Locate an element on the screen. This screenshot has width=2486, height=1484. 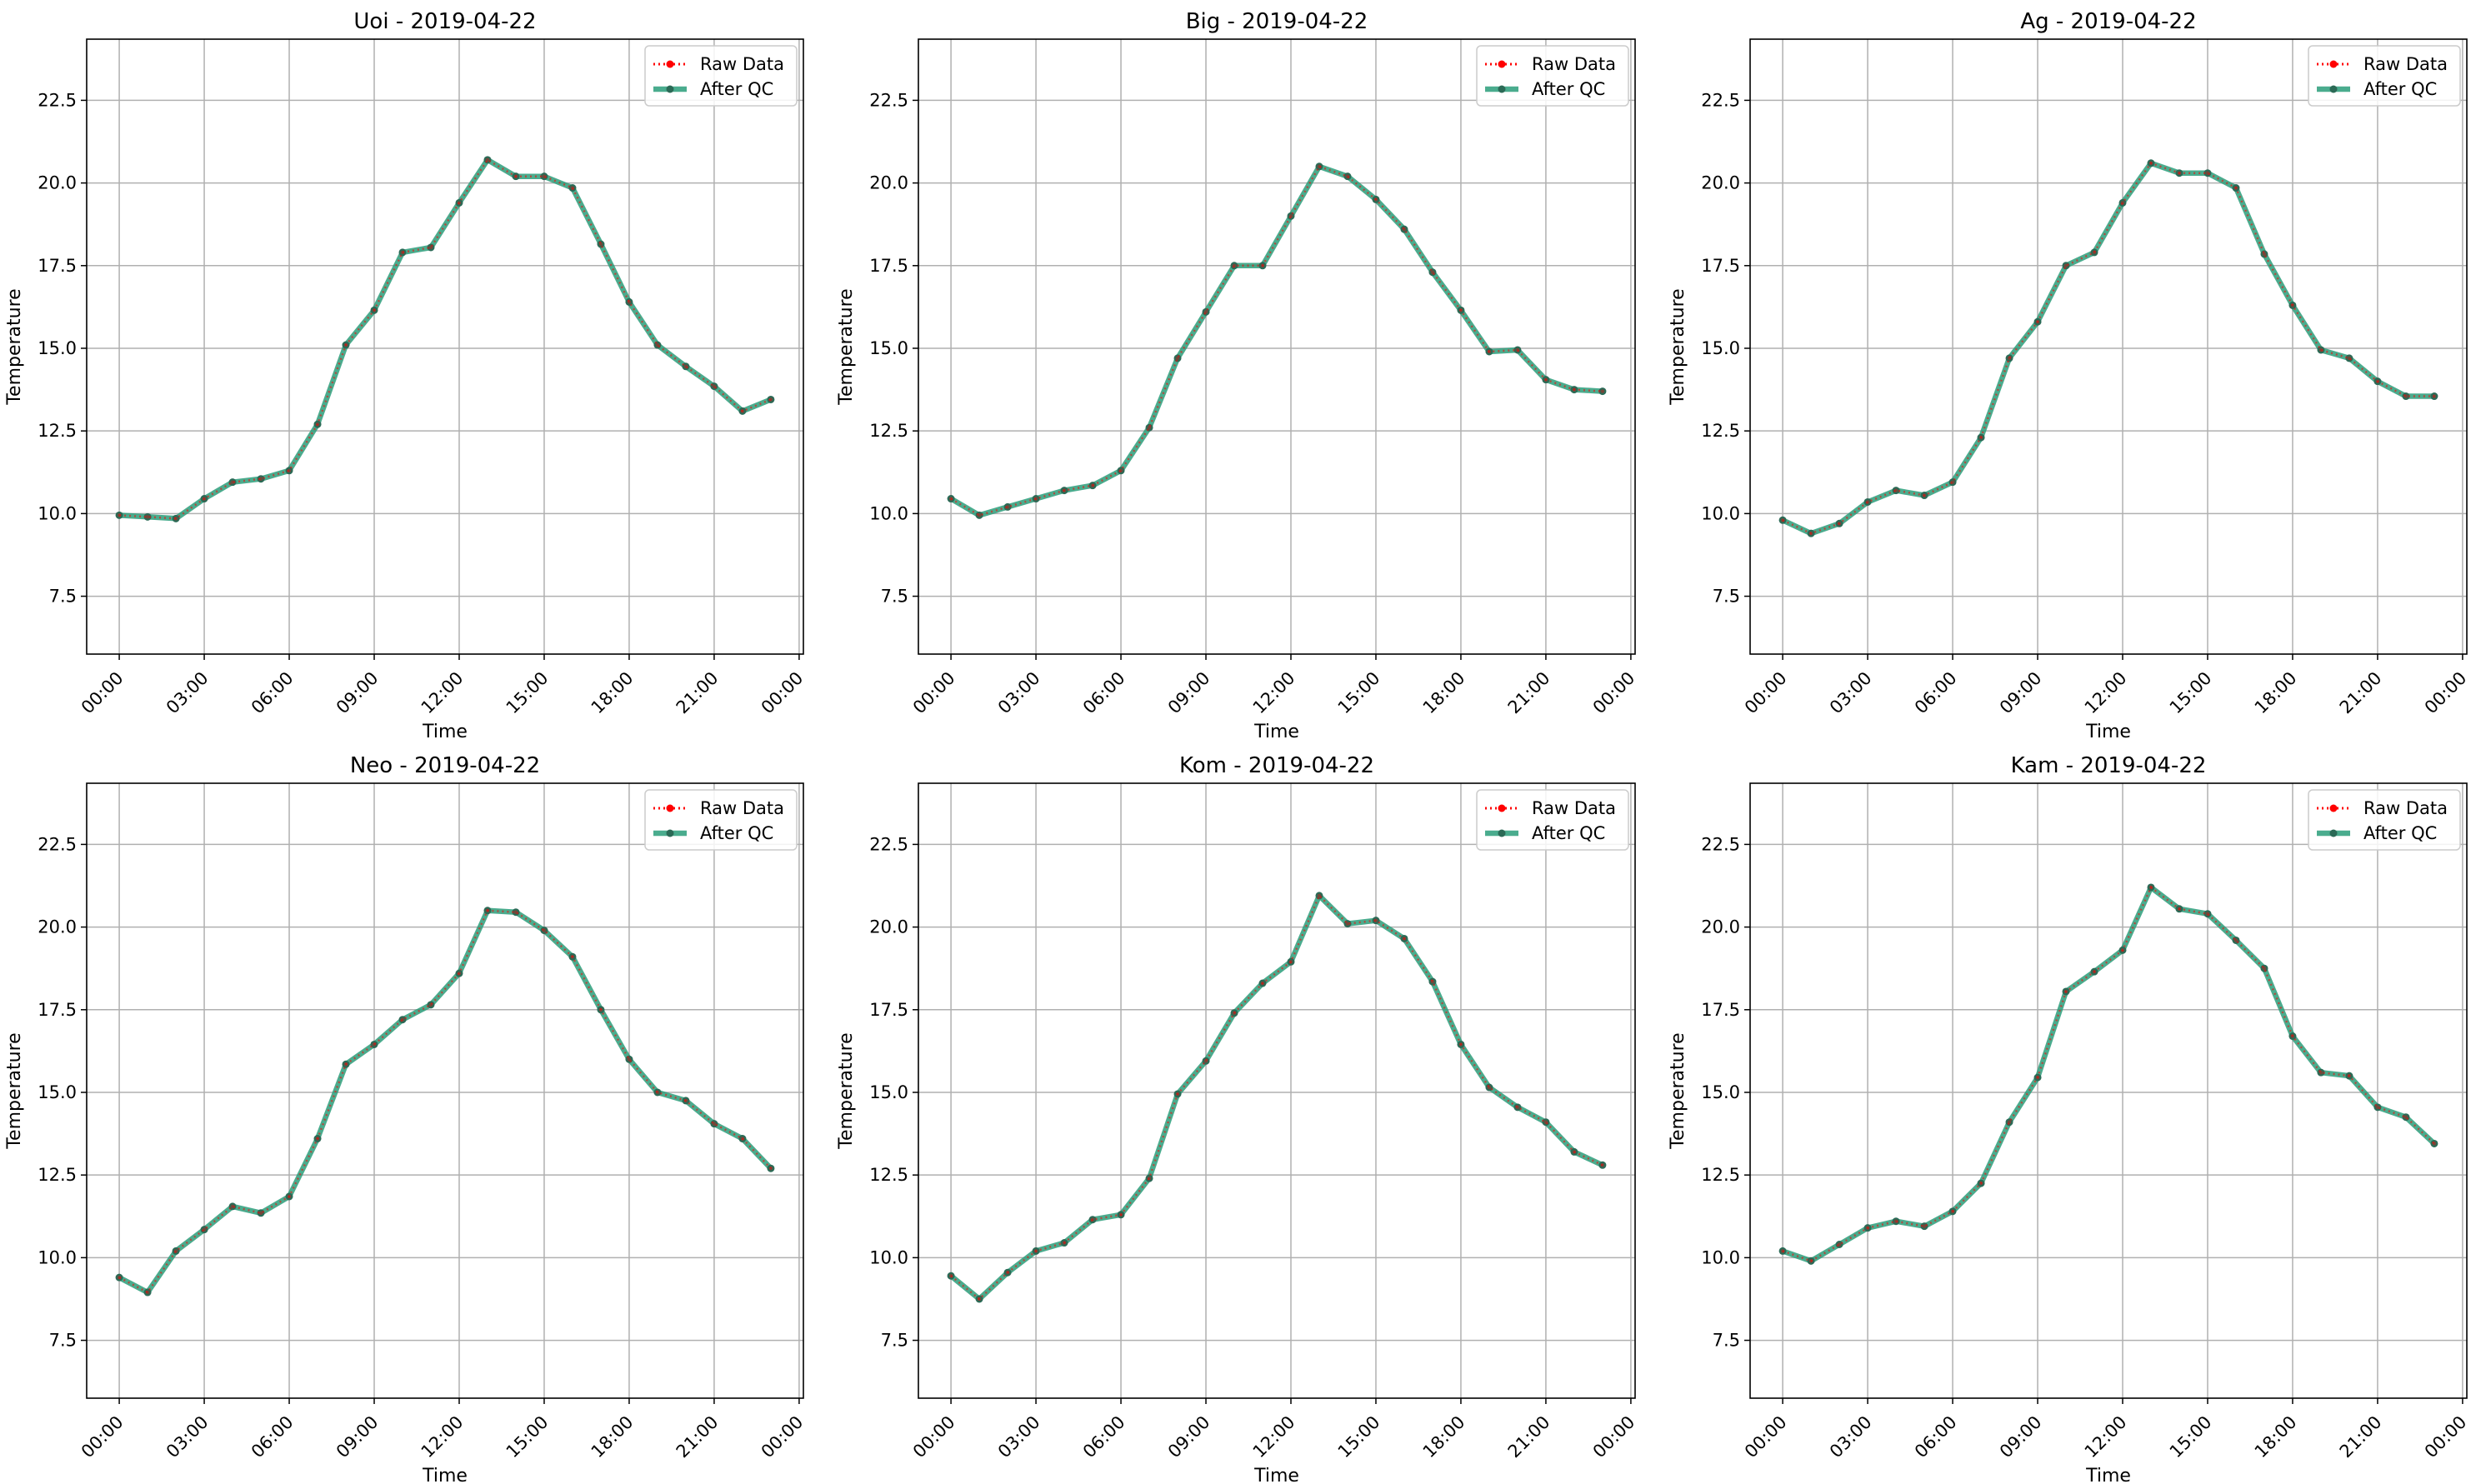
series-after-qc-line is located at coordinates (2107, 348).